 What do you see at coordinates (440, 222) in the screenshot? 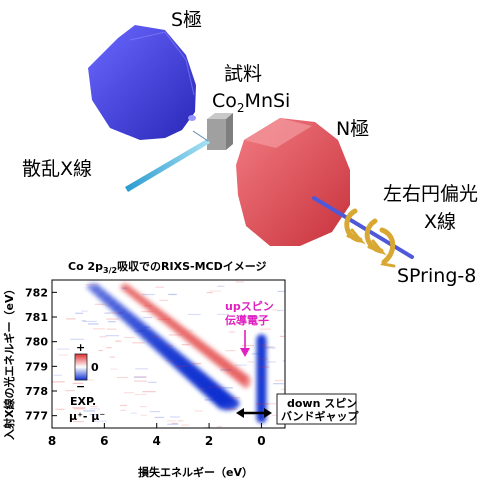
I see `circular-xray-label: X線` at bounding box center [440, 222].